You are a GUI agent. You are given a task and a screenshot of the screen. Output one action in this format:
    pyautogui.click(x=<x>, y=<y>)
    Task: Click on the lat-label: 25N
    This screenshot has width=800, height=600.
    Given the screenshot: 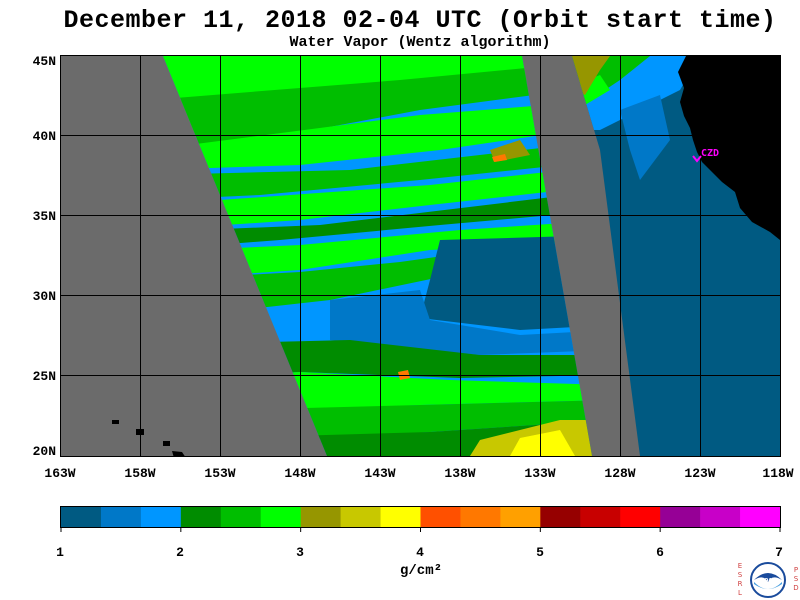 What is the action you would take?
    pyautogui.click(x=44, y=376)
    